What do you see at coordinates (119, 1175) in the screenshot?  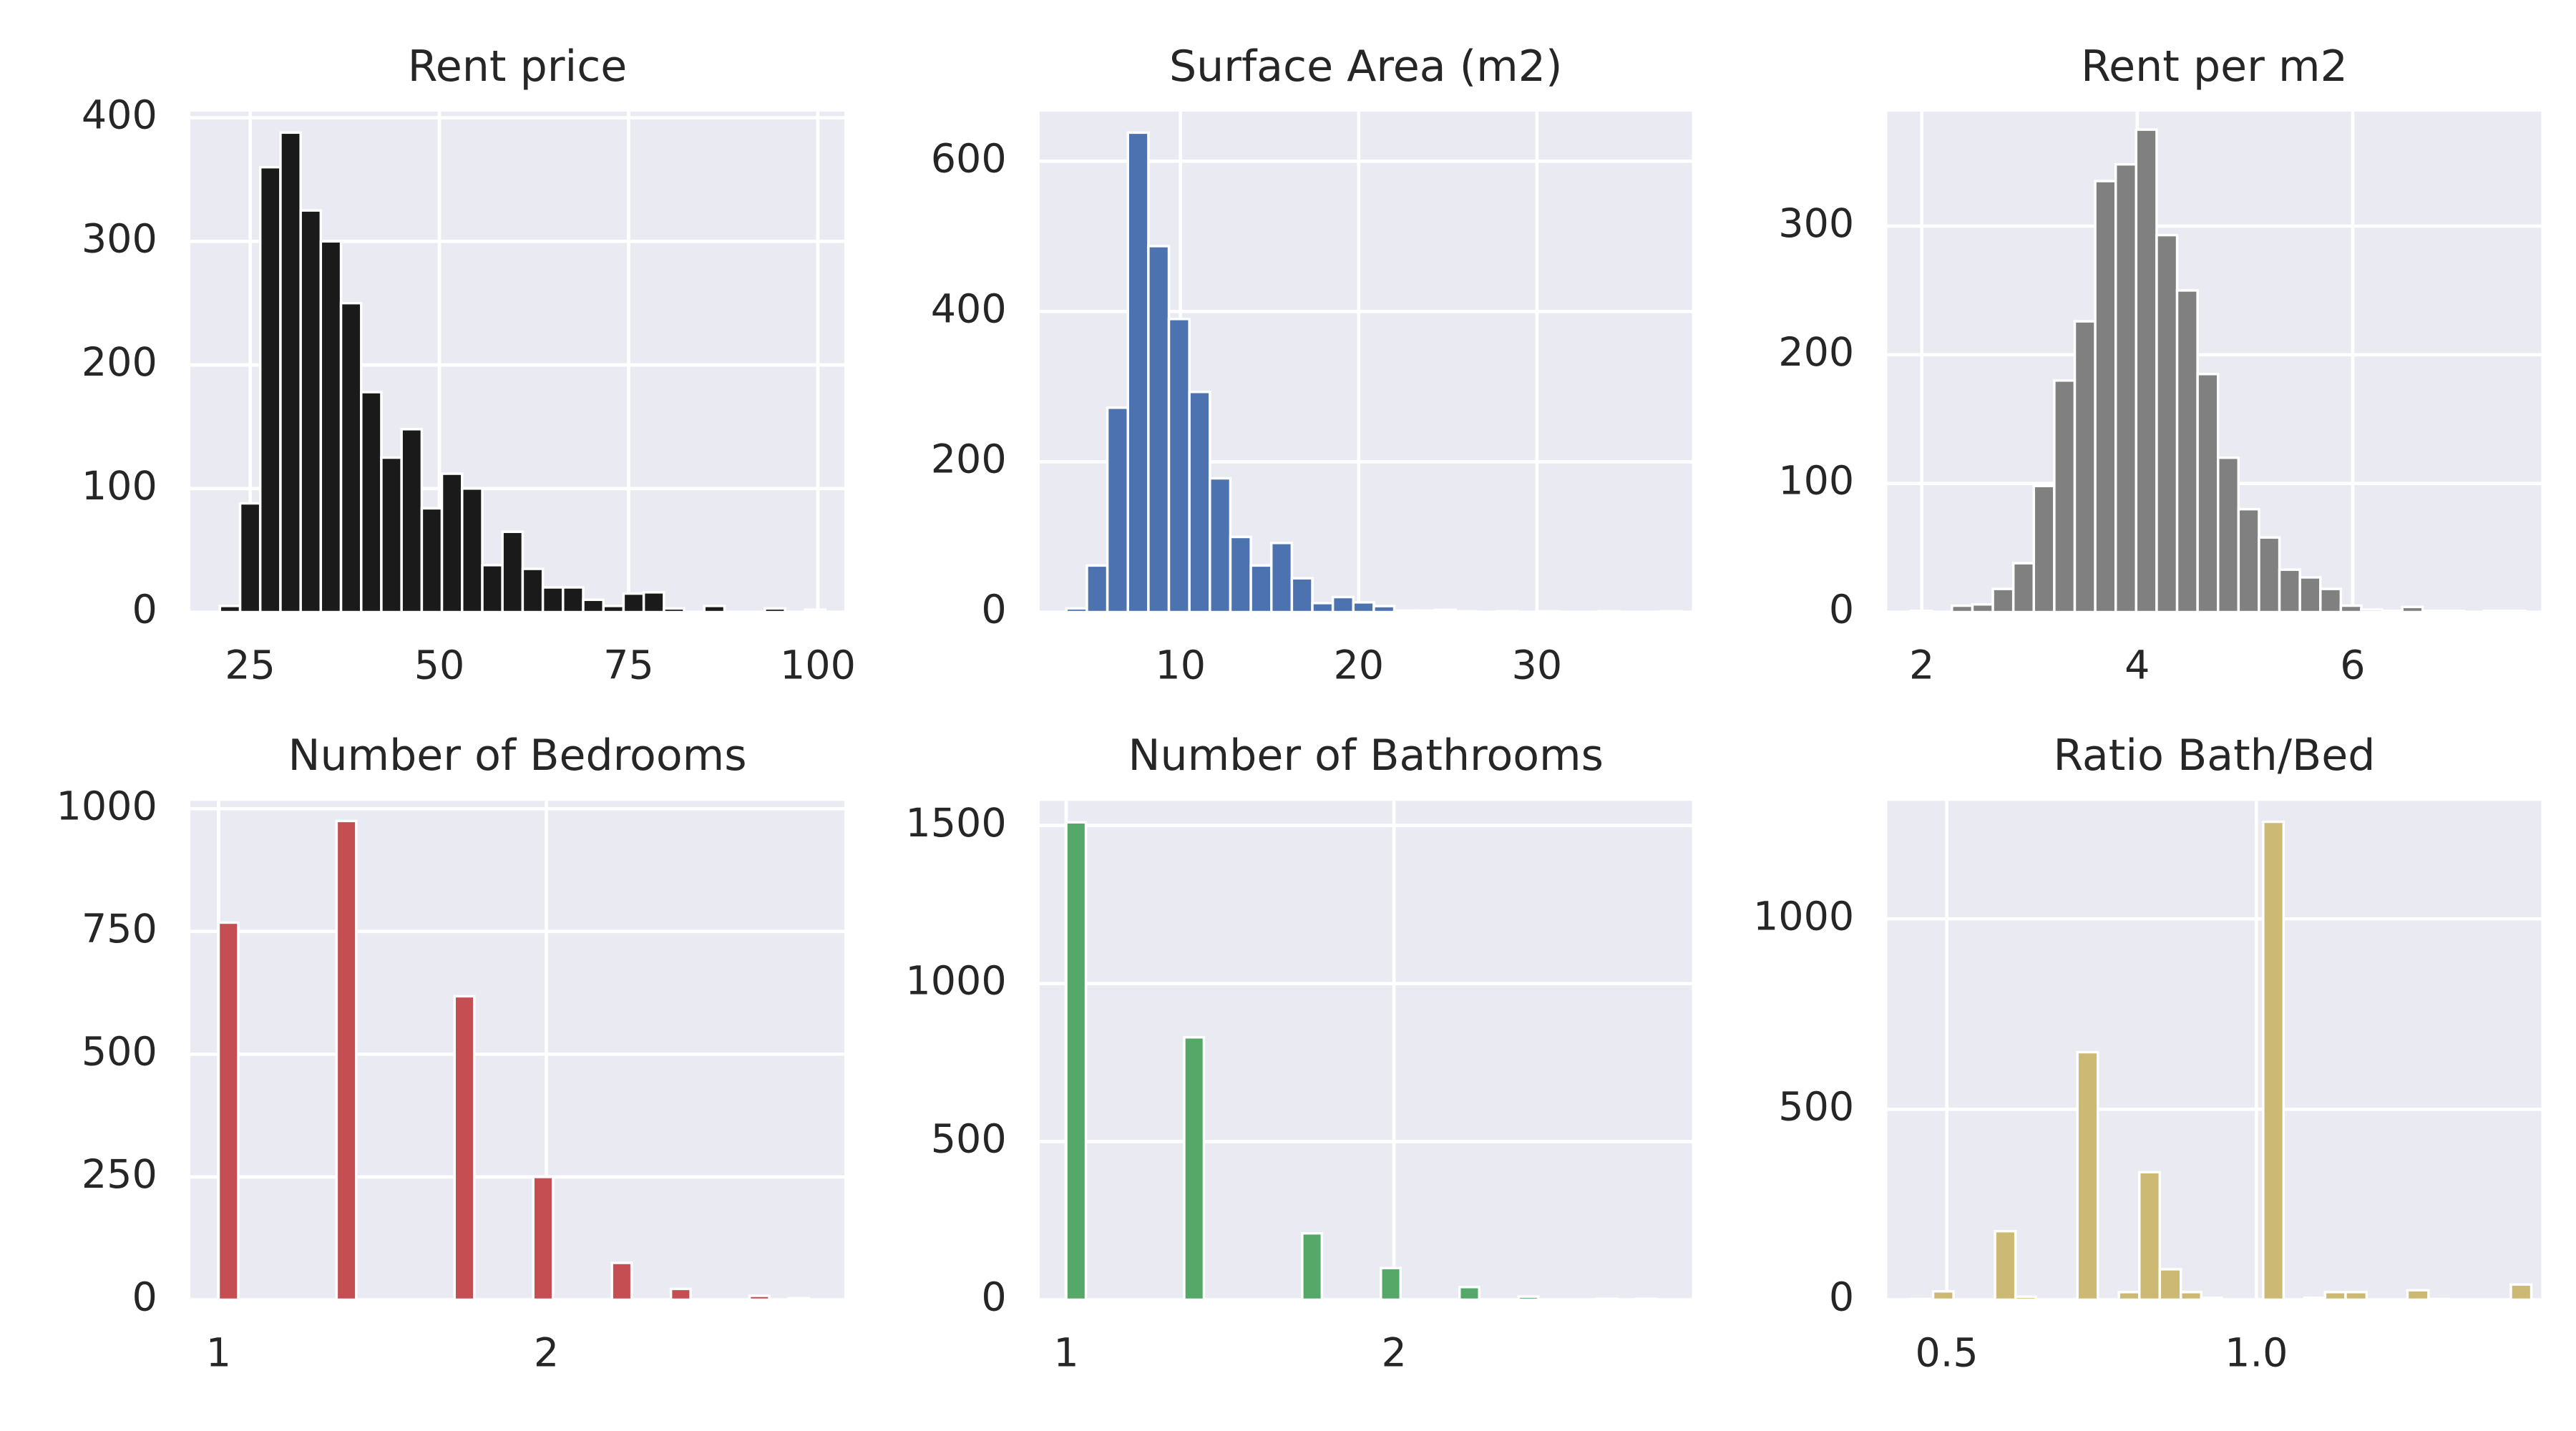 I see `y-tick-label: 250` at bounding box center [119, 1175].